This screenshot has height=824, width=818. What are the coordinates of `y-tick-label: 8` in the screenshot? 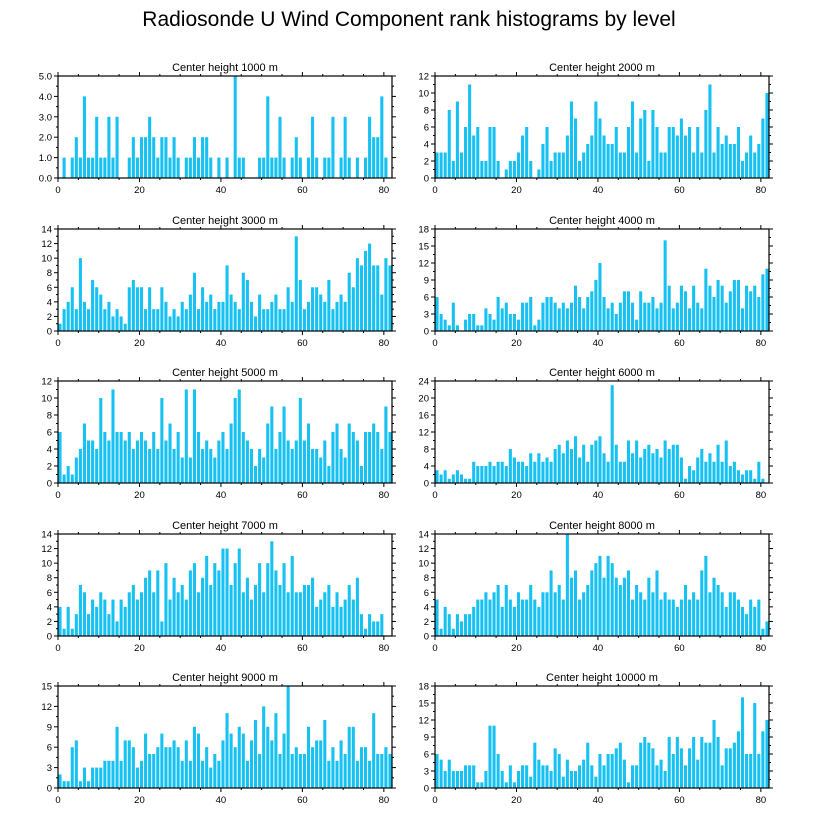 It's located at (426, 450).